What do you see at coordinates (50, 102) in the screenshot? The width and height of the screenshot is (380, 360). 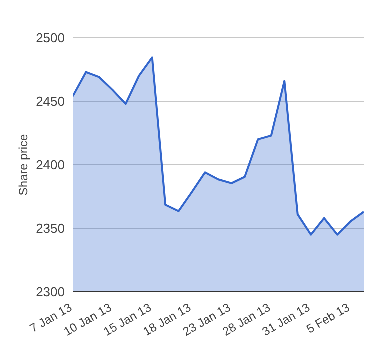 I see `y-tick-label: 2450` at bounding box center [50, 102].